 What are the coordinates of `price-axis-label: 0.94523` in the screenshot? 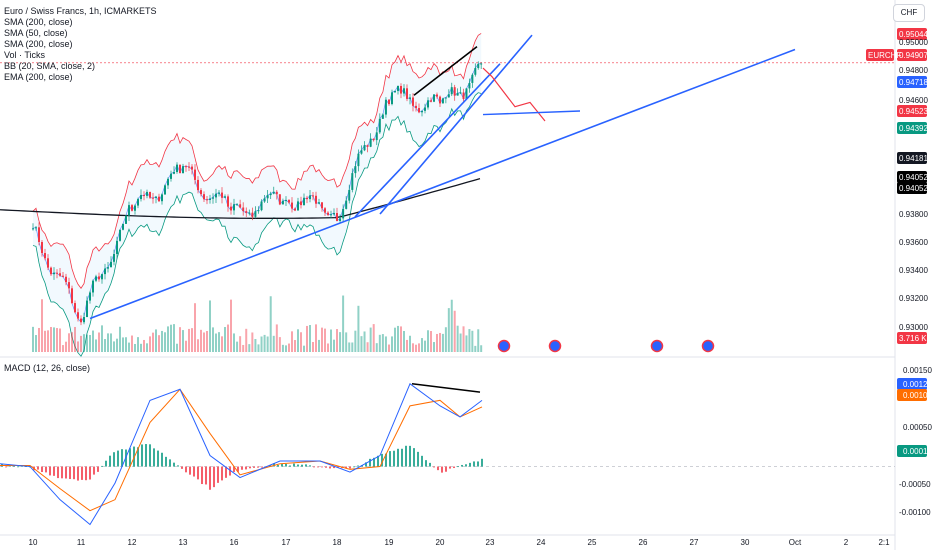 It's located at (913, 111).